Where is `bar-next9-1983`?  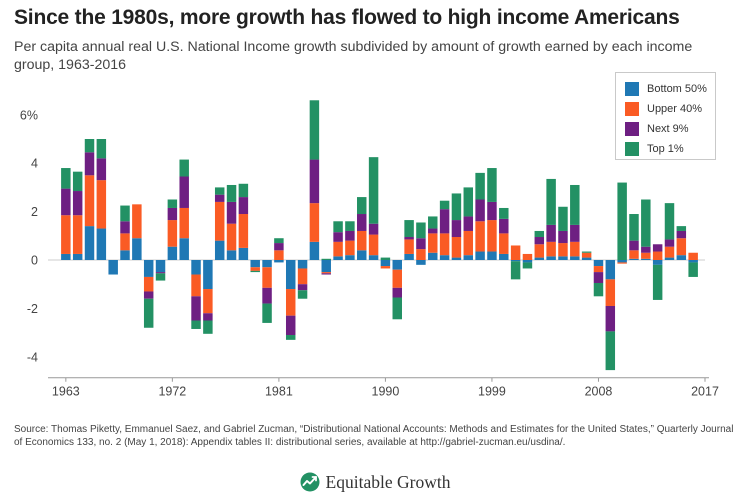
bar-next9-1983 is located at coordinates (302, 287).